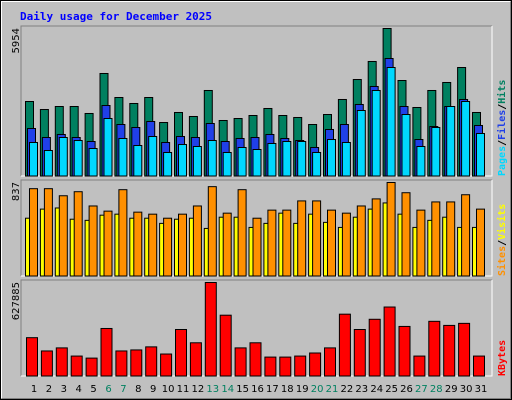  What do you see at coordinates (451, 389) in the screenshot?
I see `x-tick-label: 29` at bounding box center [451, 389].